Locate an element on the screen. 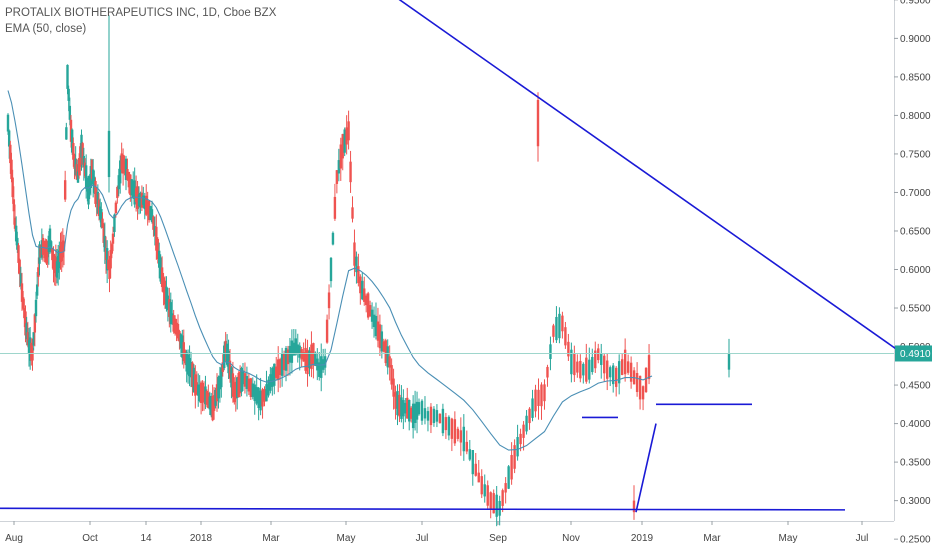 This screenshot has width=932, height=555. x-tick-label: Mar is located at coordinates (271, 538).